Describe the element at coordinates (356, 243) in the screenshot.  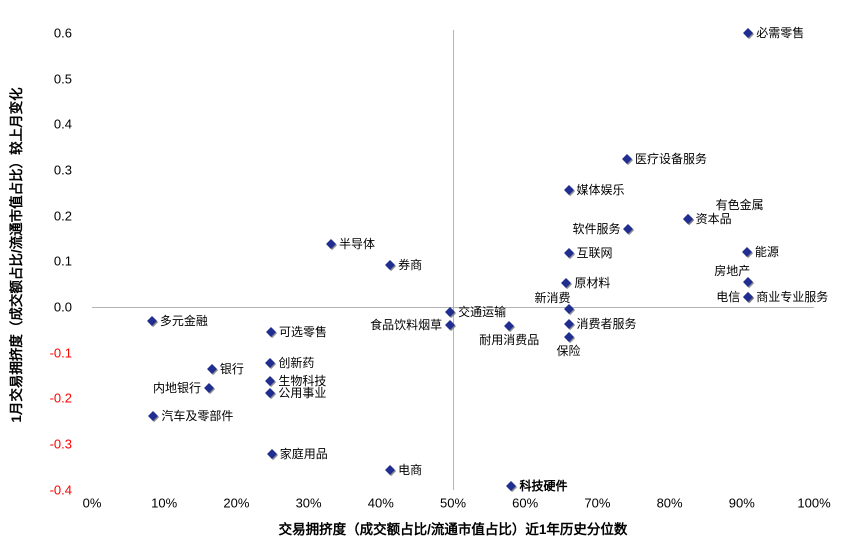
I see `point-label: 半导体` at that location.